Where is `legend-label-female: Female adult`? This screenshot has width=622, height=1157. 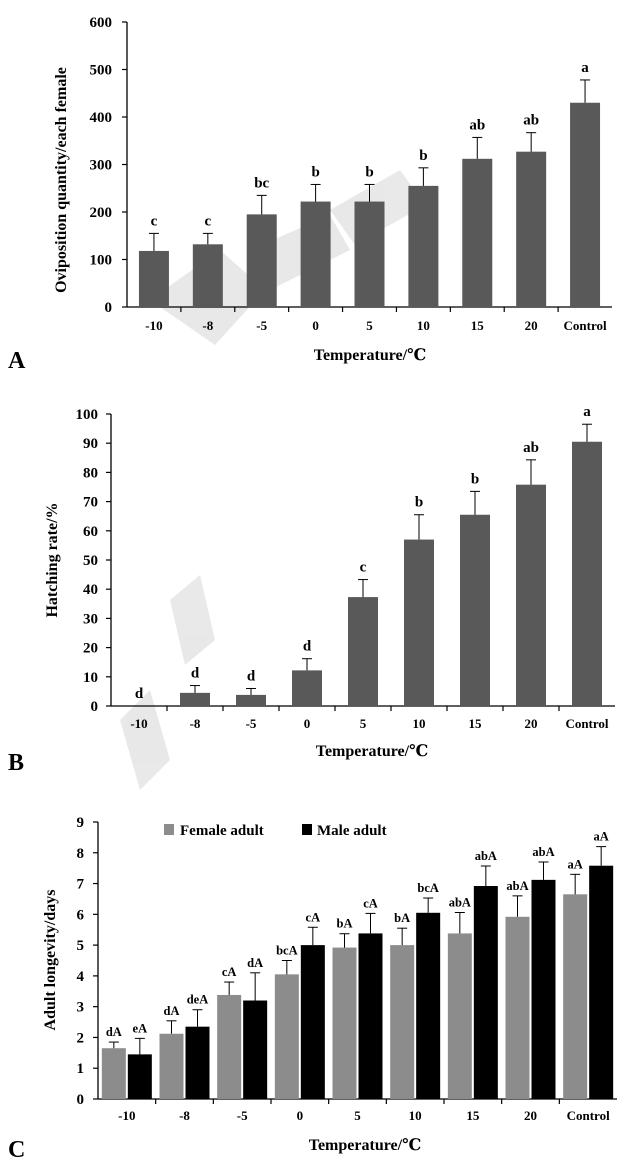
legend-label-female: Female adult is located at coordinates (222, 831).